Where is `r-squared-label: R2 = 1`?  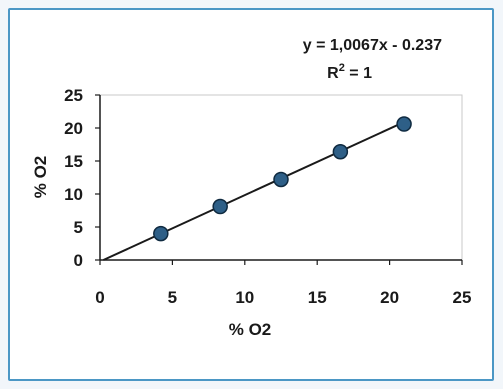
r-squared-label: R2 = 1 is located at coordinates (349, 72).